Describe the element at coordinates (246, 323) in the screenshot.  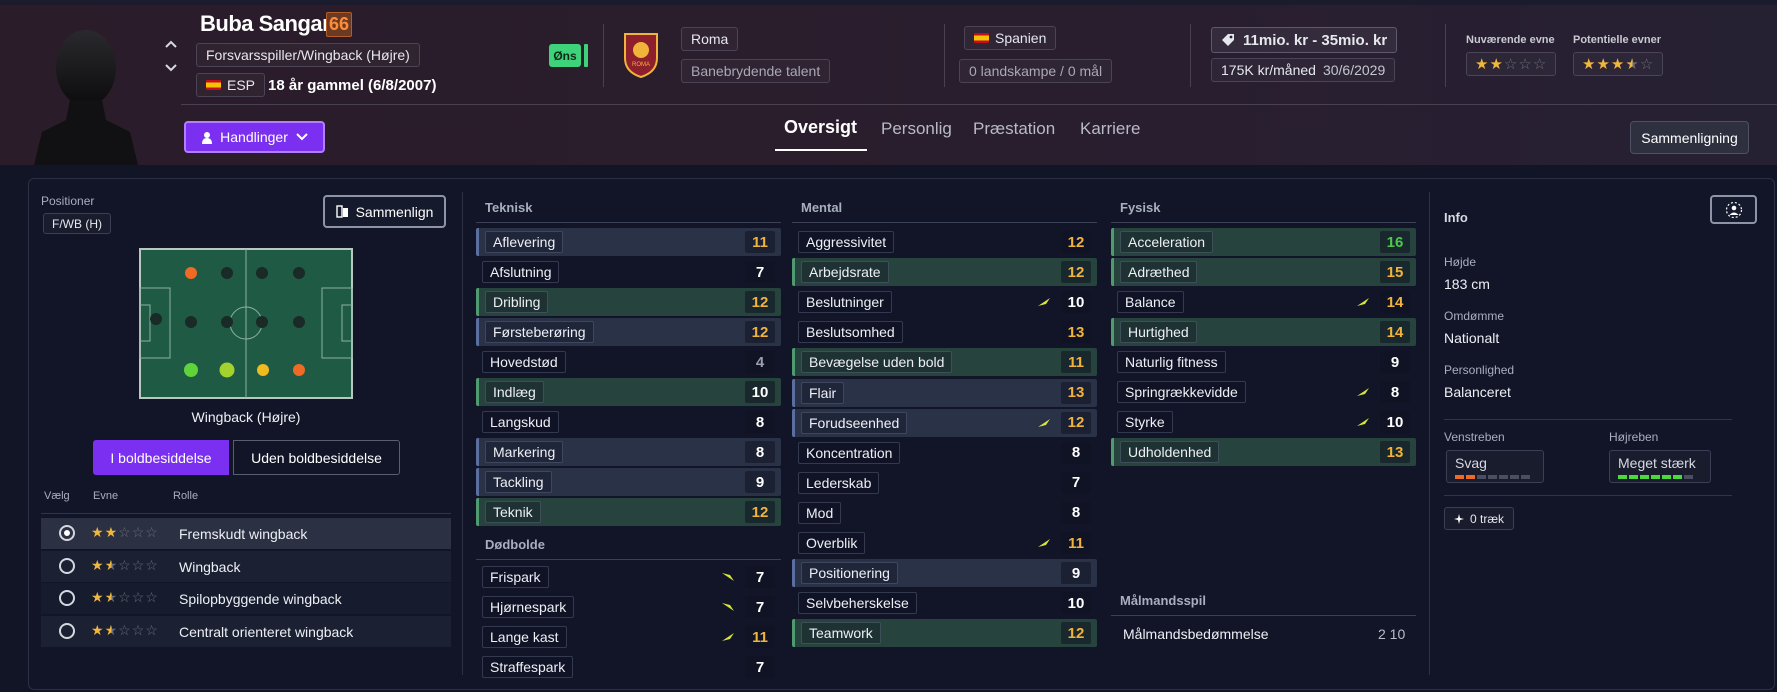
I see `pitch-diagram` at that location.